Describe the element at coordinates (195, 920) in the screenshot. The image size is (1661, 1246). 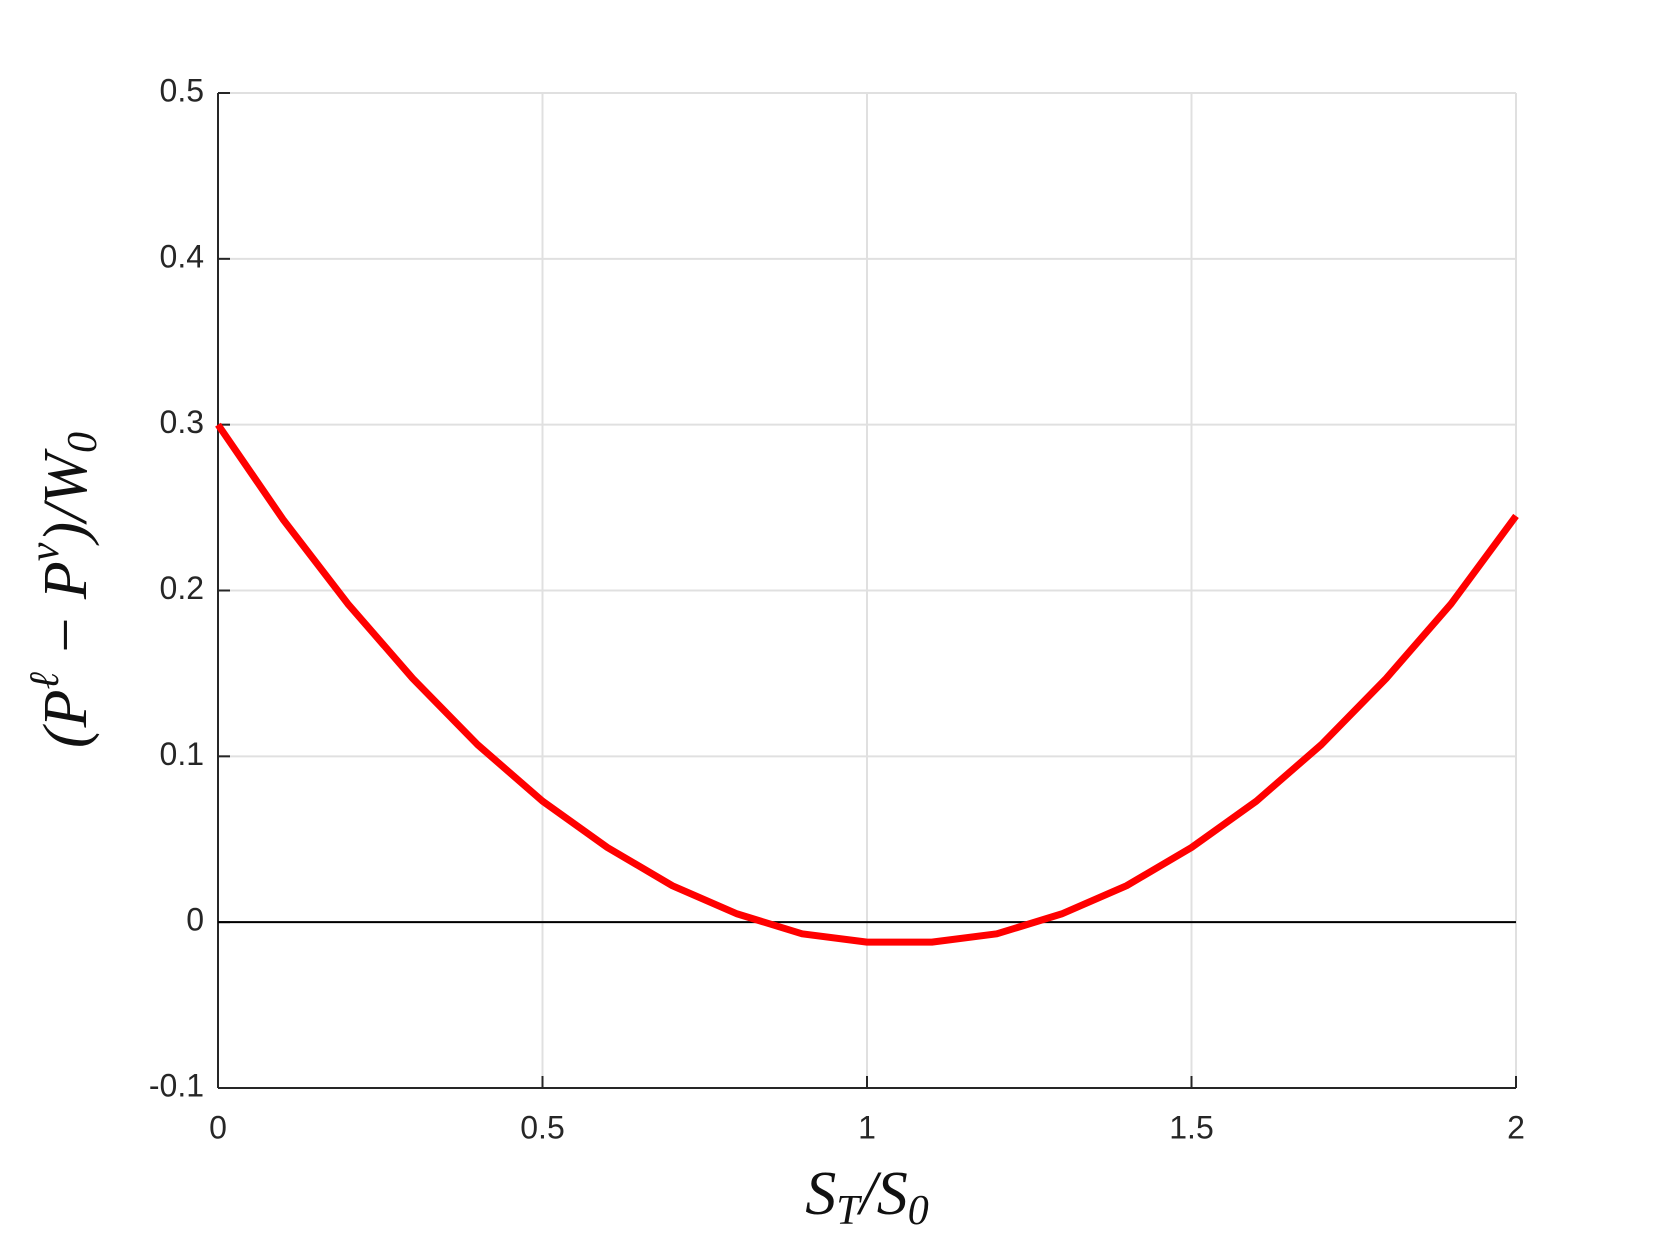
I see `y-tick-label: 0` at that location.